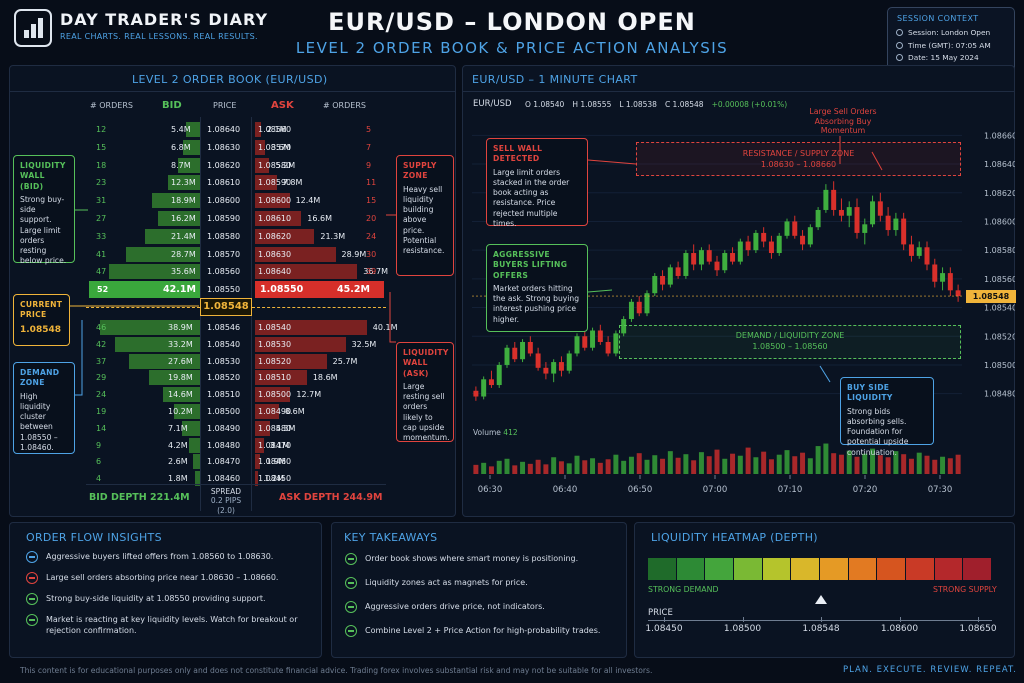 Image resolution: width=1024 pixels, height=683 pixels. What do you see at coordinates (999, 135) in the screenshot?
I see `y-tick-label: 1.08660` at bounding box center [999, 135].